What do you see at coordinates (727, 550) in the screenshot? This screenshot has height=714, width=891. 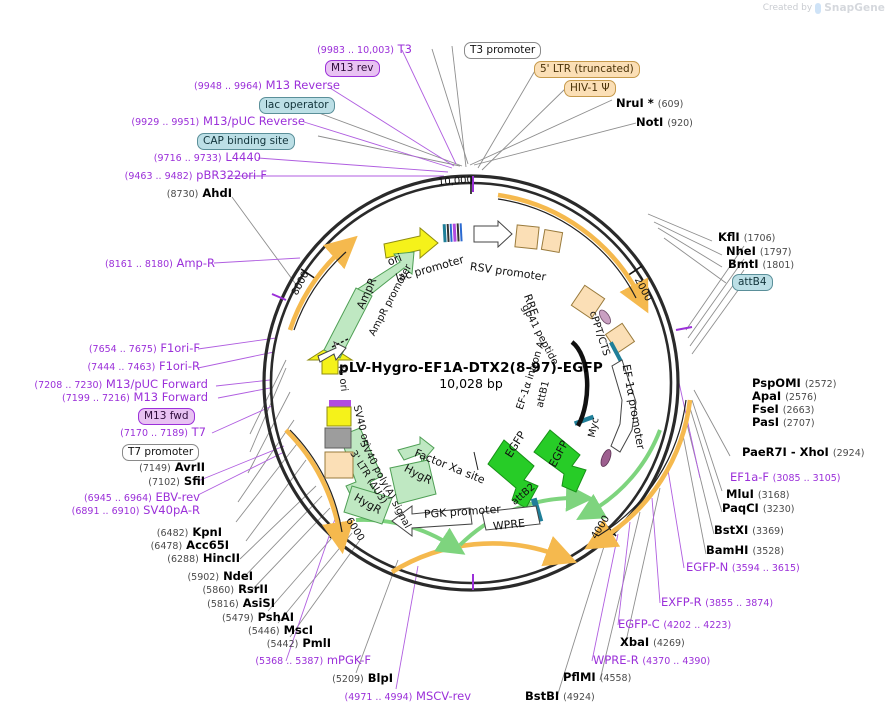 I see `enzyme-name: BamHI` at bounding box center [727, 550].